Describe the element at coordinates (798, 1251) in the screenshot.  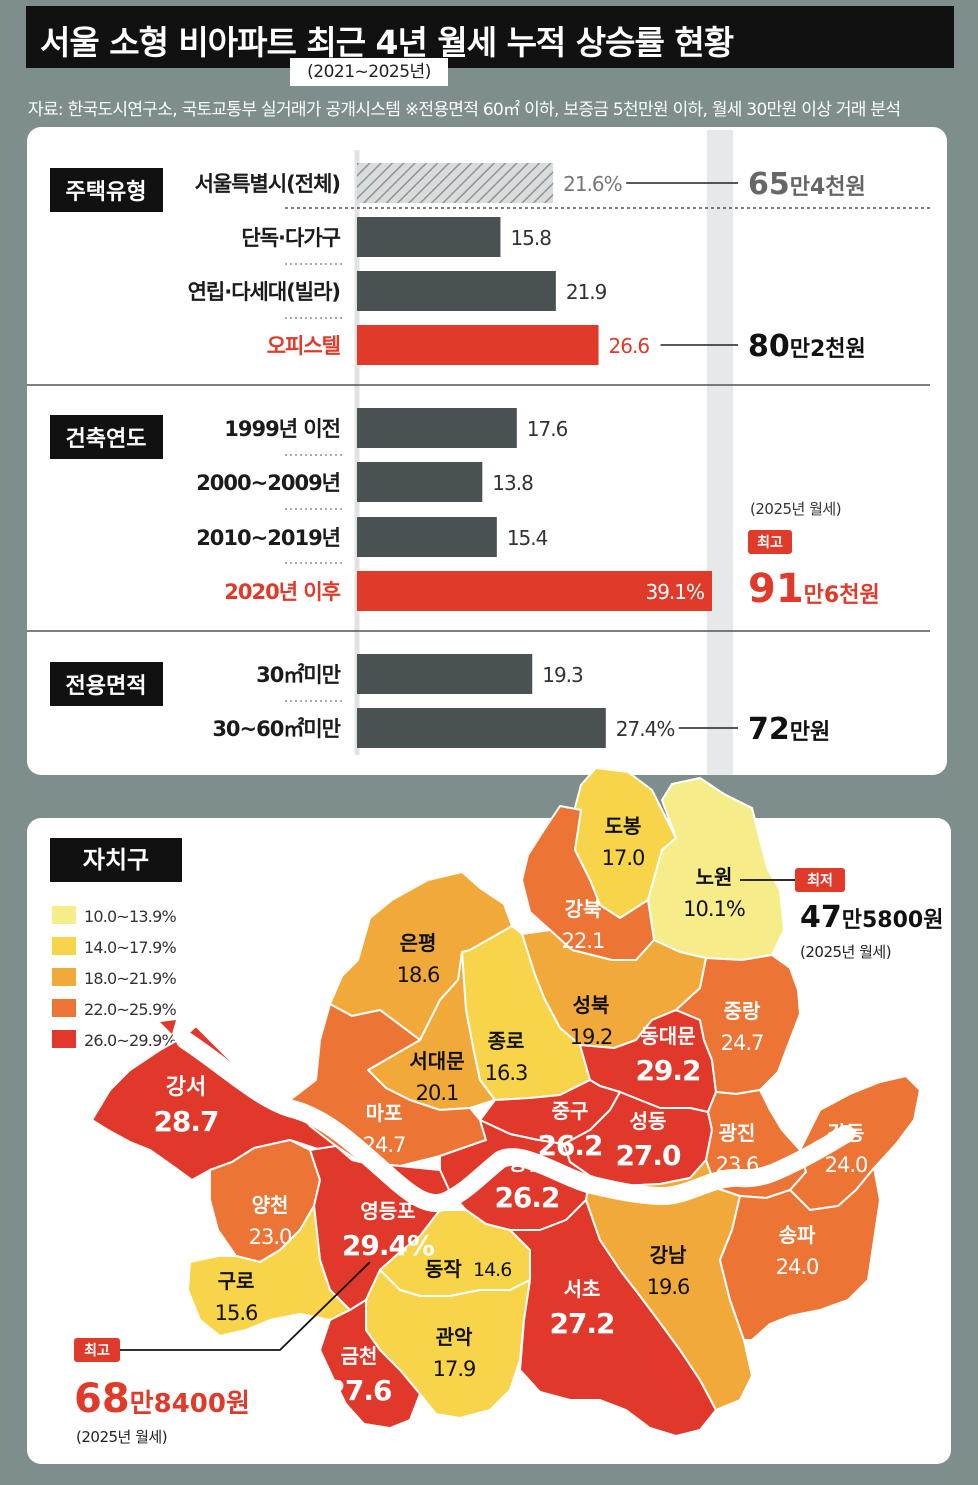
I see `district-label-23: 송파 24.0` at that location.